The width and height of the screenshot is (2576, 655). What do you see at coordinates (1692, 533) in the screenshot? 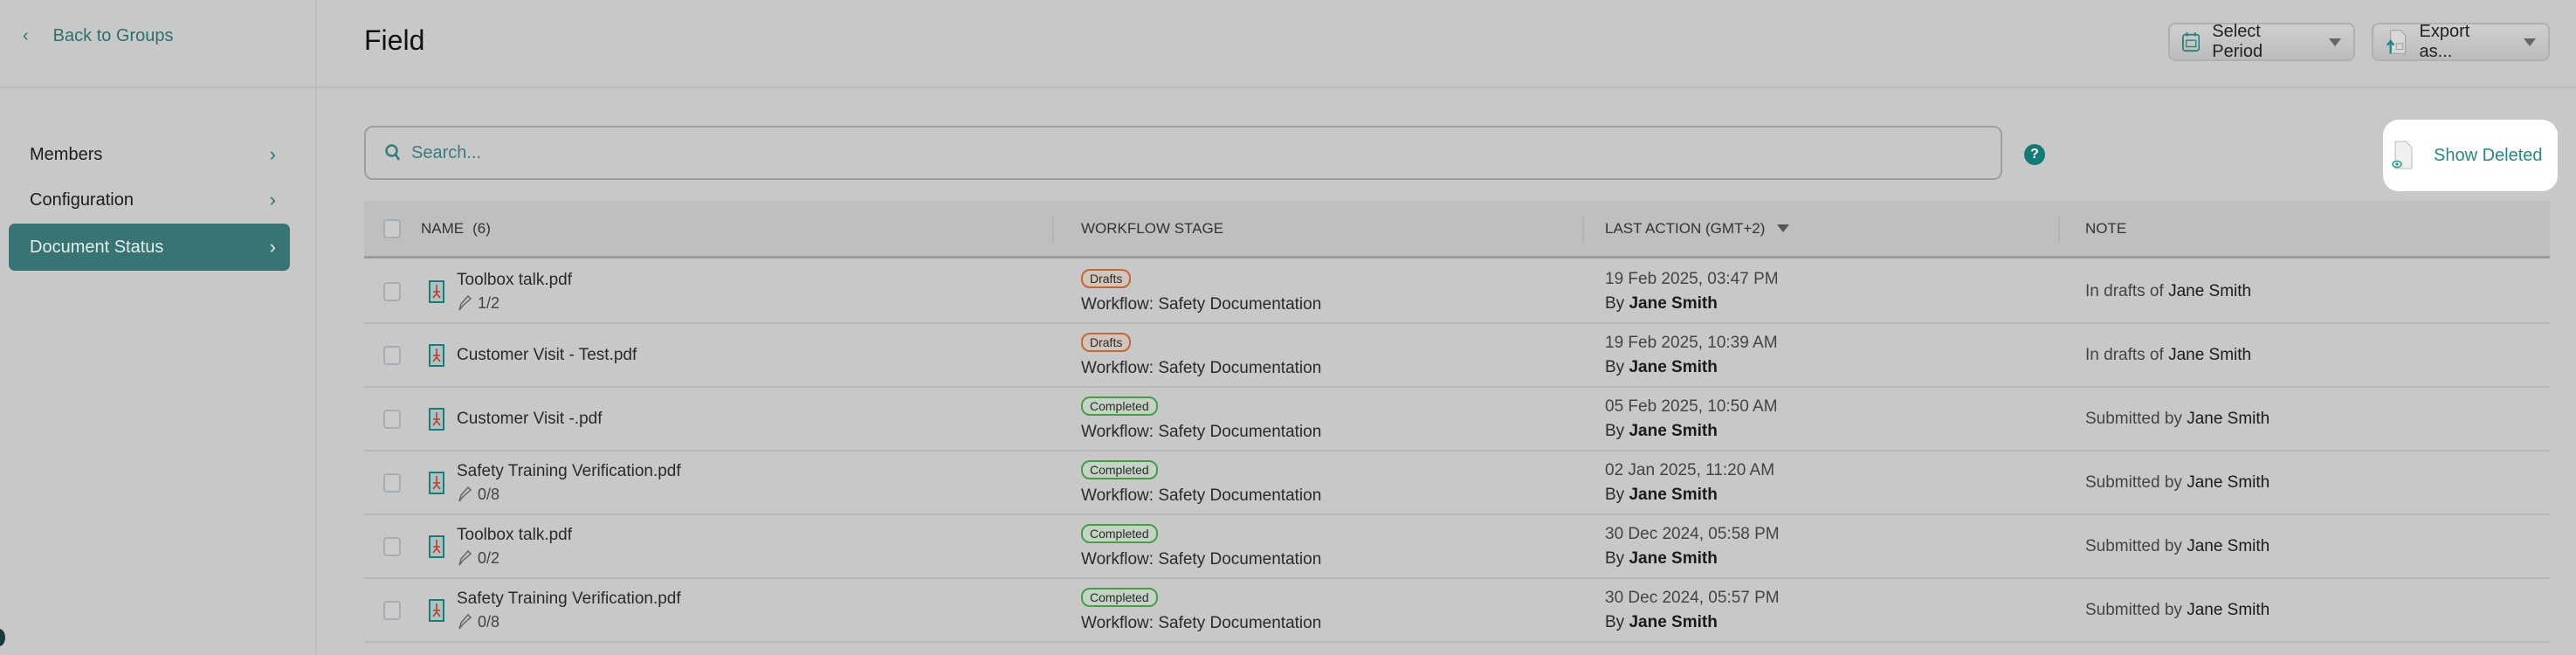
I see `last-action-date: 30 Dec 2024, 05:58 PM` at bounding box center [1692, 533].